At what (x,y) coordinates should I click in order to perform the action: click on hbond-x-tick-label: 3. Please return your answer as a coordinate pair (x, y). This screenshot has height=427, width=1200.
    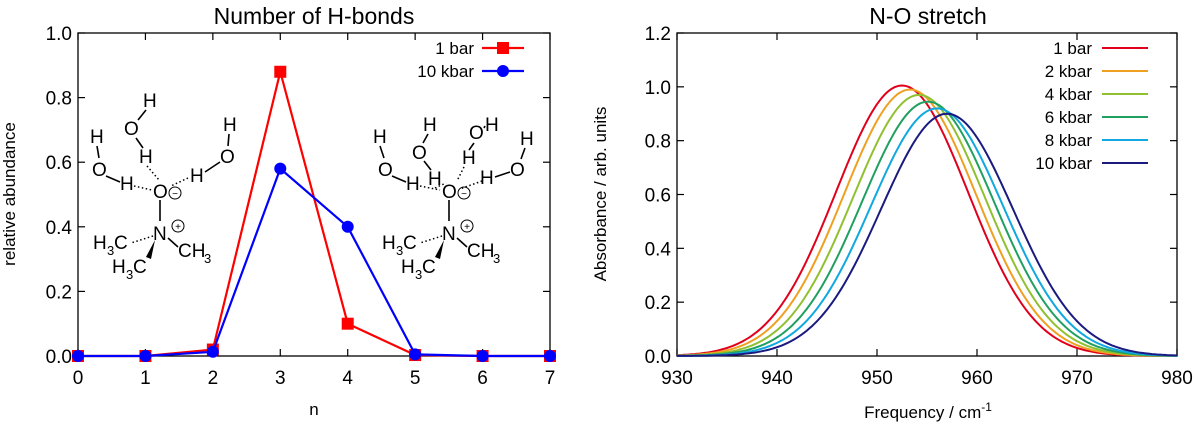
    Looking at the image, I should click on (280, 378).